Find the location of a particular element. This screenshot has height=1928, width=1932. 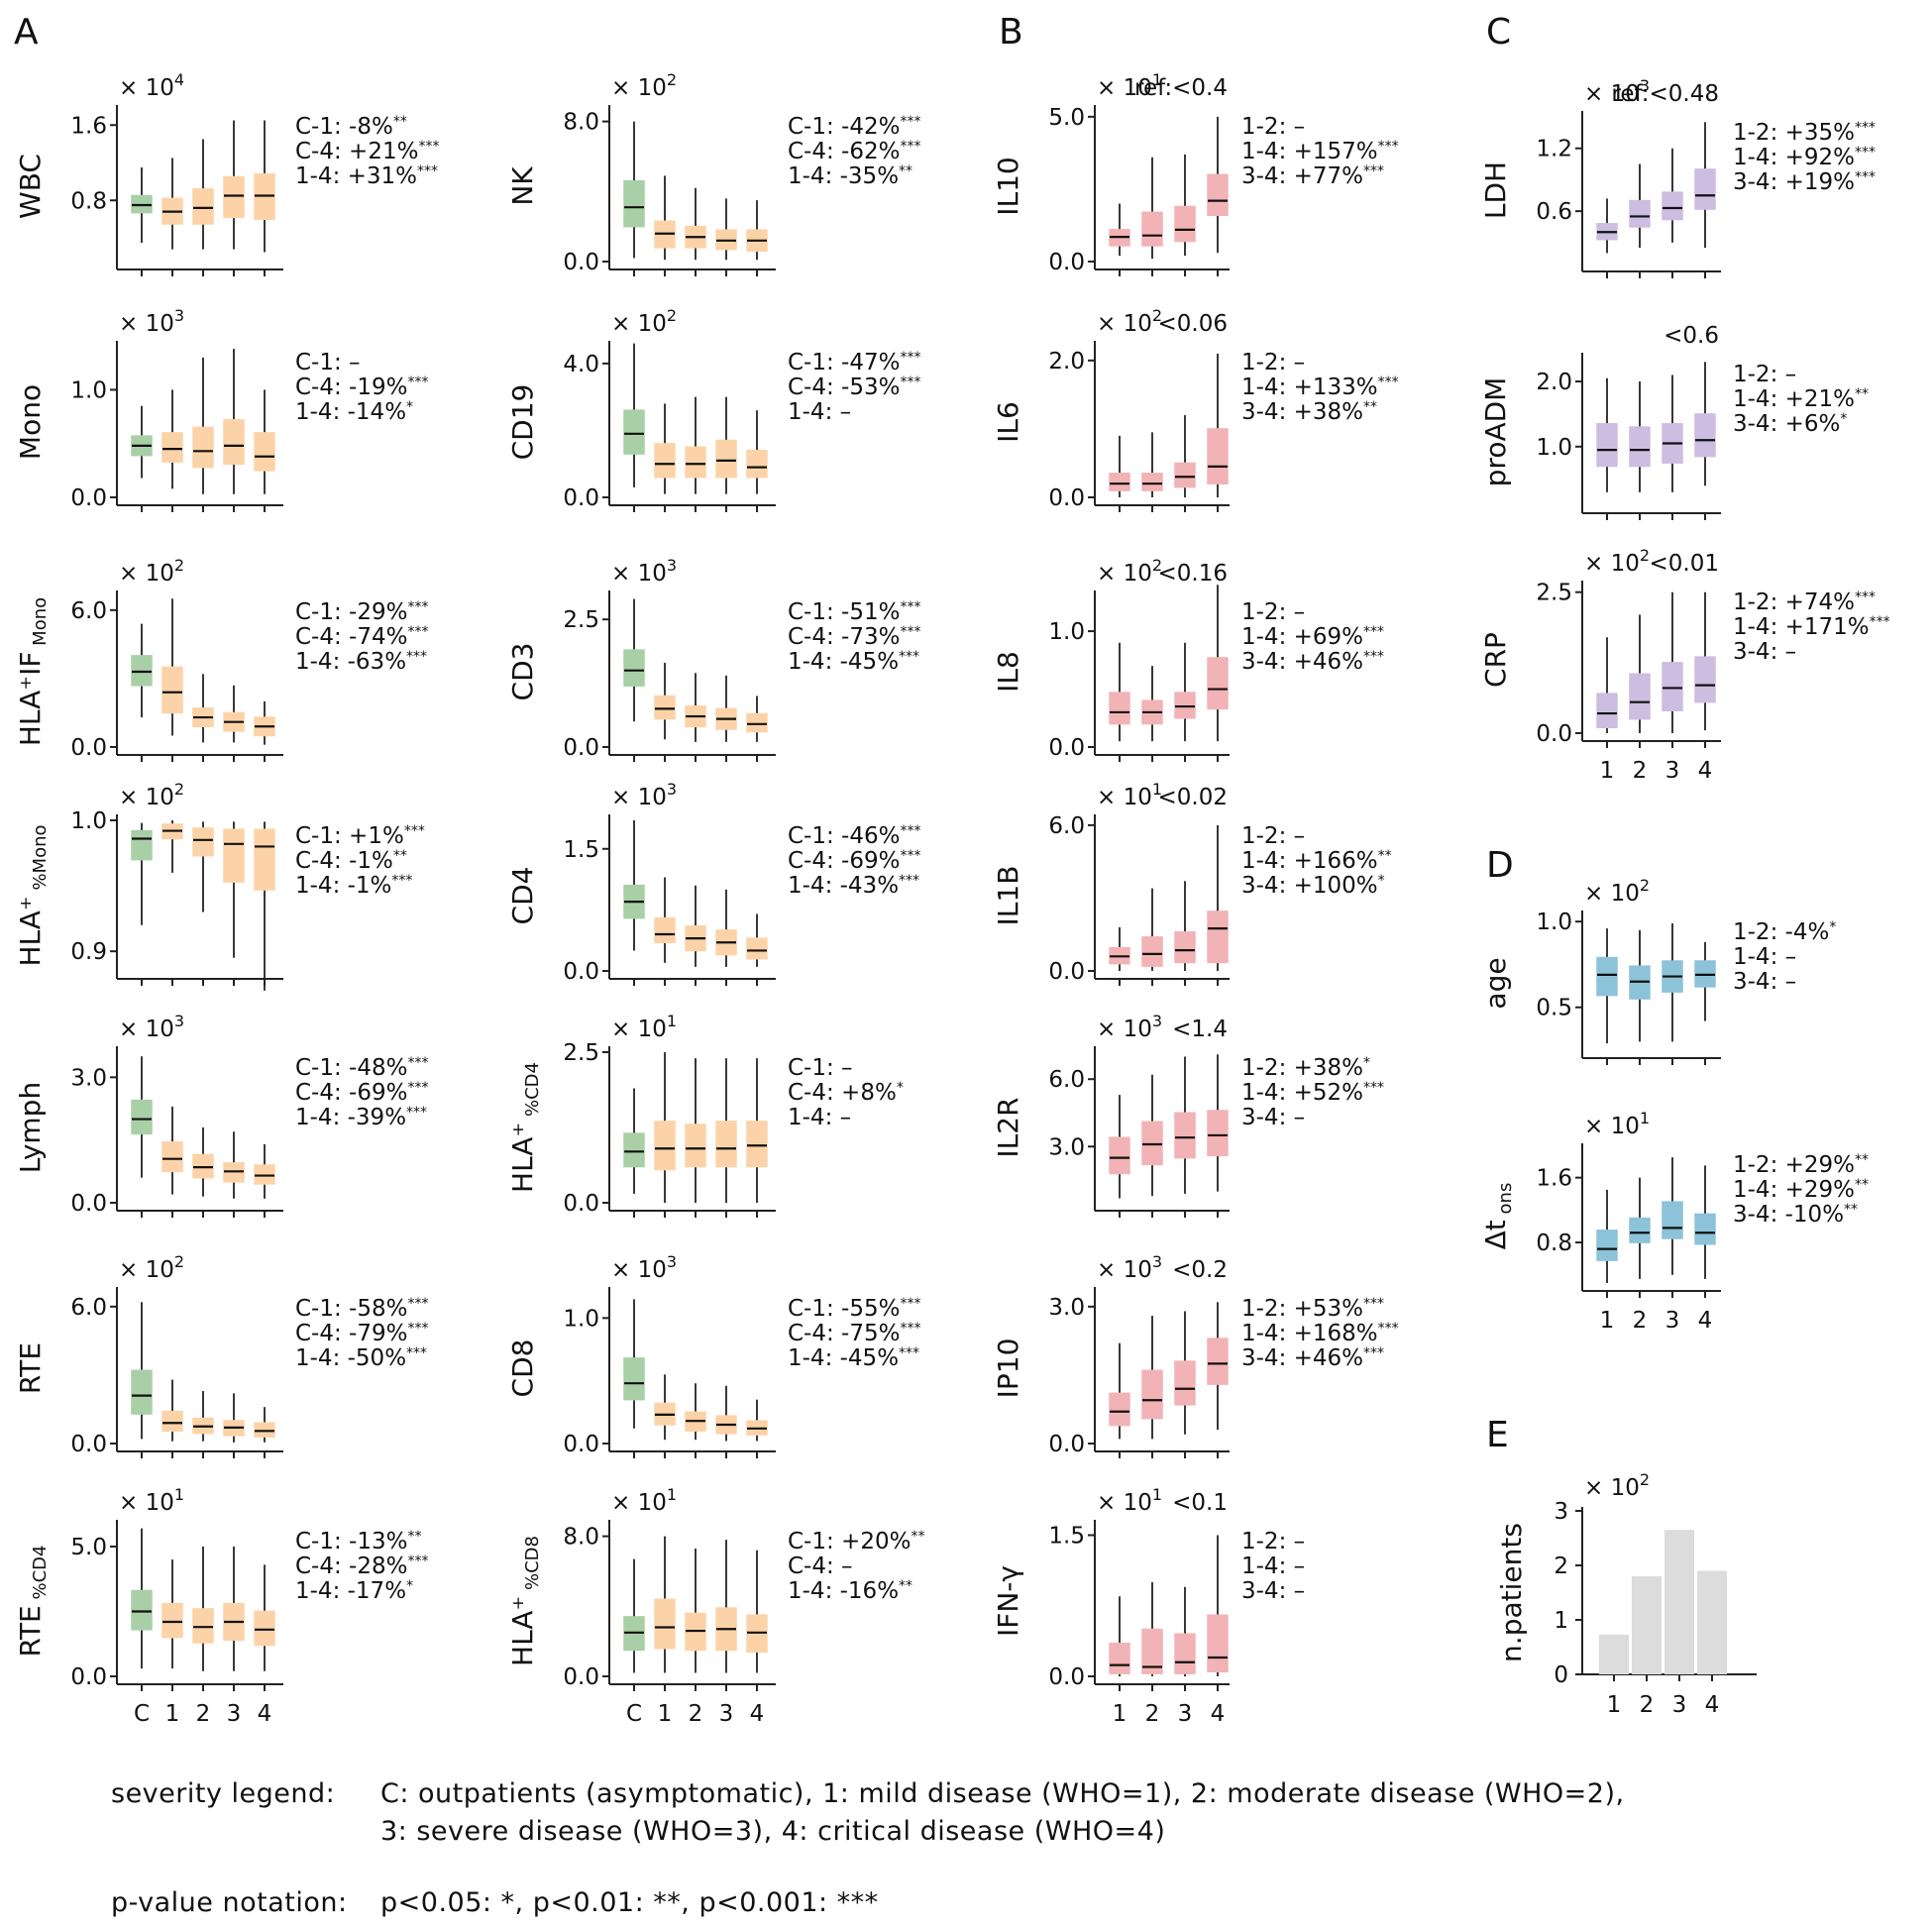

x-tick-label-bar-2: 3 is located at coordinates (1679, 1705).